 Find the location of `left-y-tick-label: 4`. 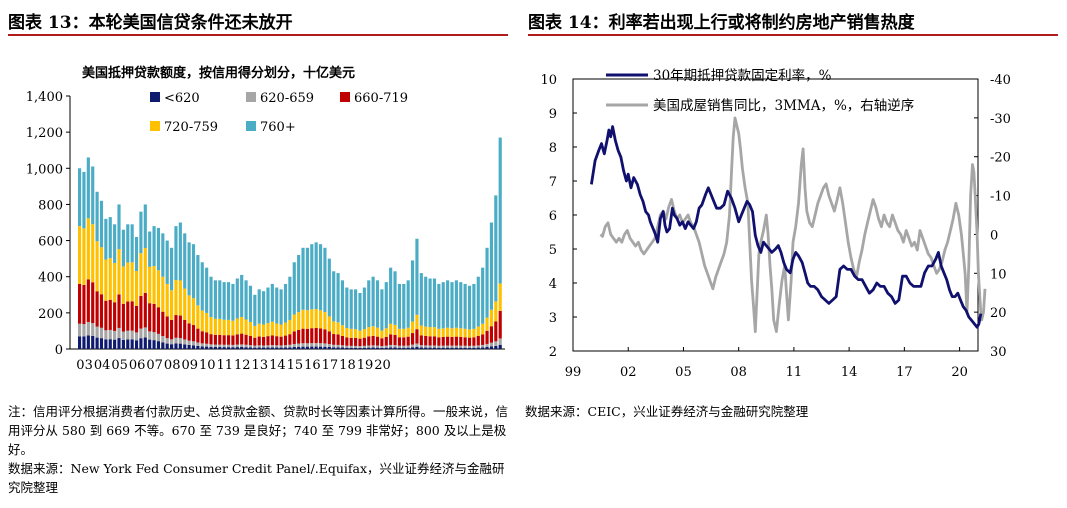

left-y-tick-label: 4 is located at coordinates (553, 284).